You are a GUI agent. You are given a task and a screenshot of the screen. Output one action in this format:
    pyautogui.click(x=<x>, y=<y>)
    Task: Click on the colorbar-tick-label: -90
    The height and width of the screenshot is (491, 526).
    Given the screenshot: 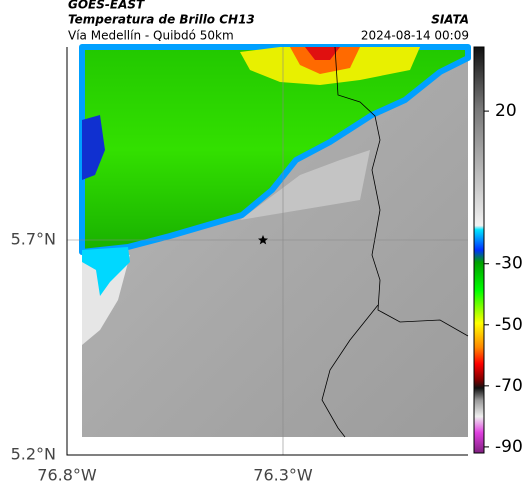 What is the action you would take?
    pyautogui.click(x=509, y=447)
    